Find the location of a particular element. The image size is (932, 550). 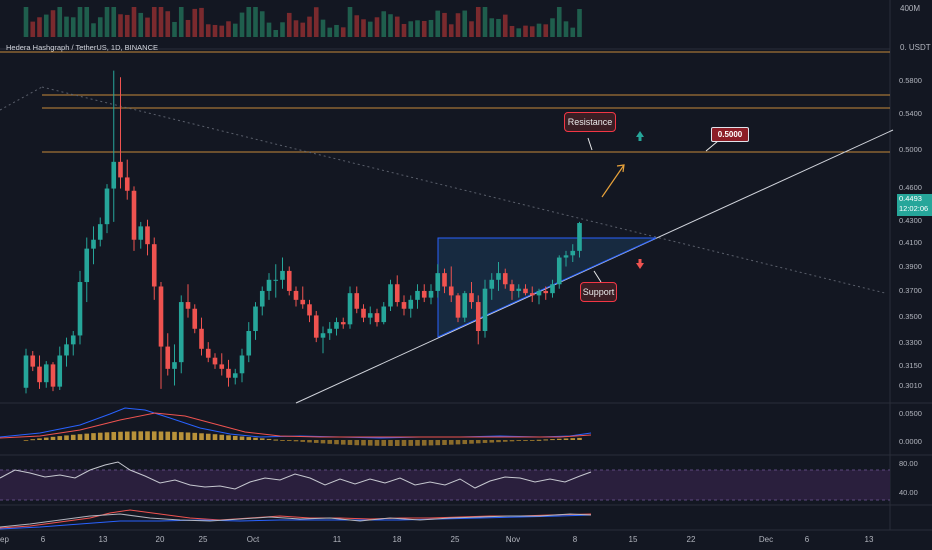

macd-line is located at coordinates (296, 423).